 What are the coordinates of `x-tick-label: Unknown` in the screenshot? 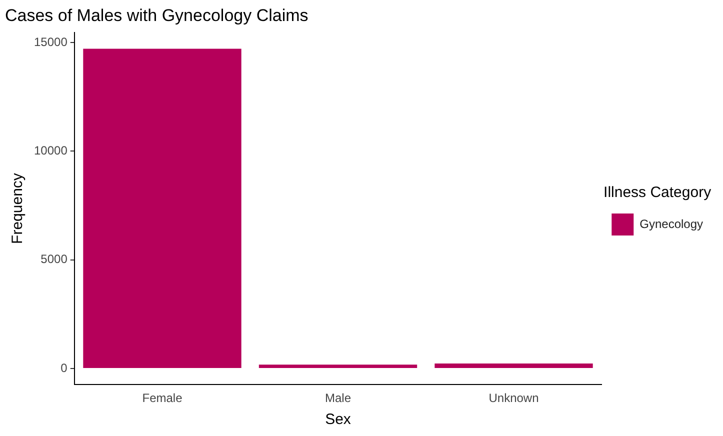 It's located at (513, 398).